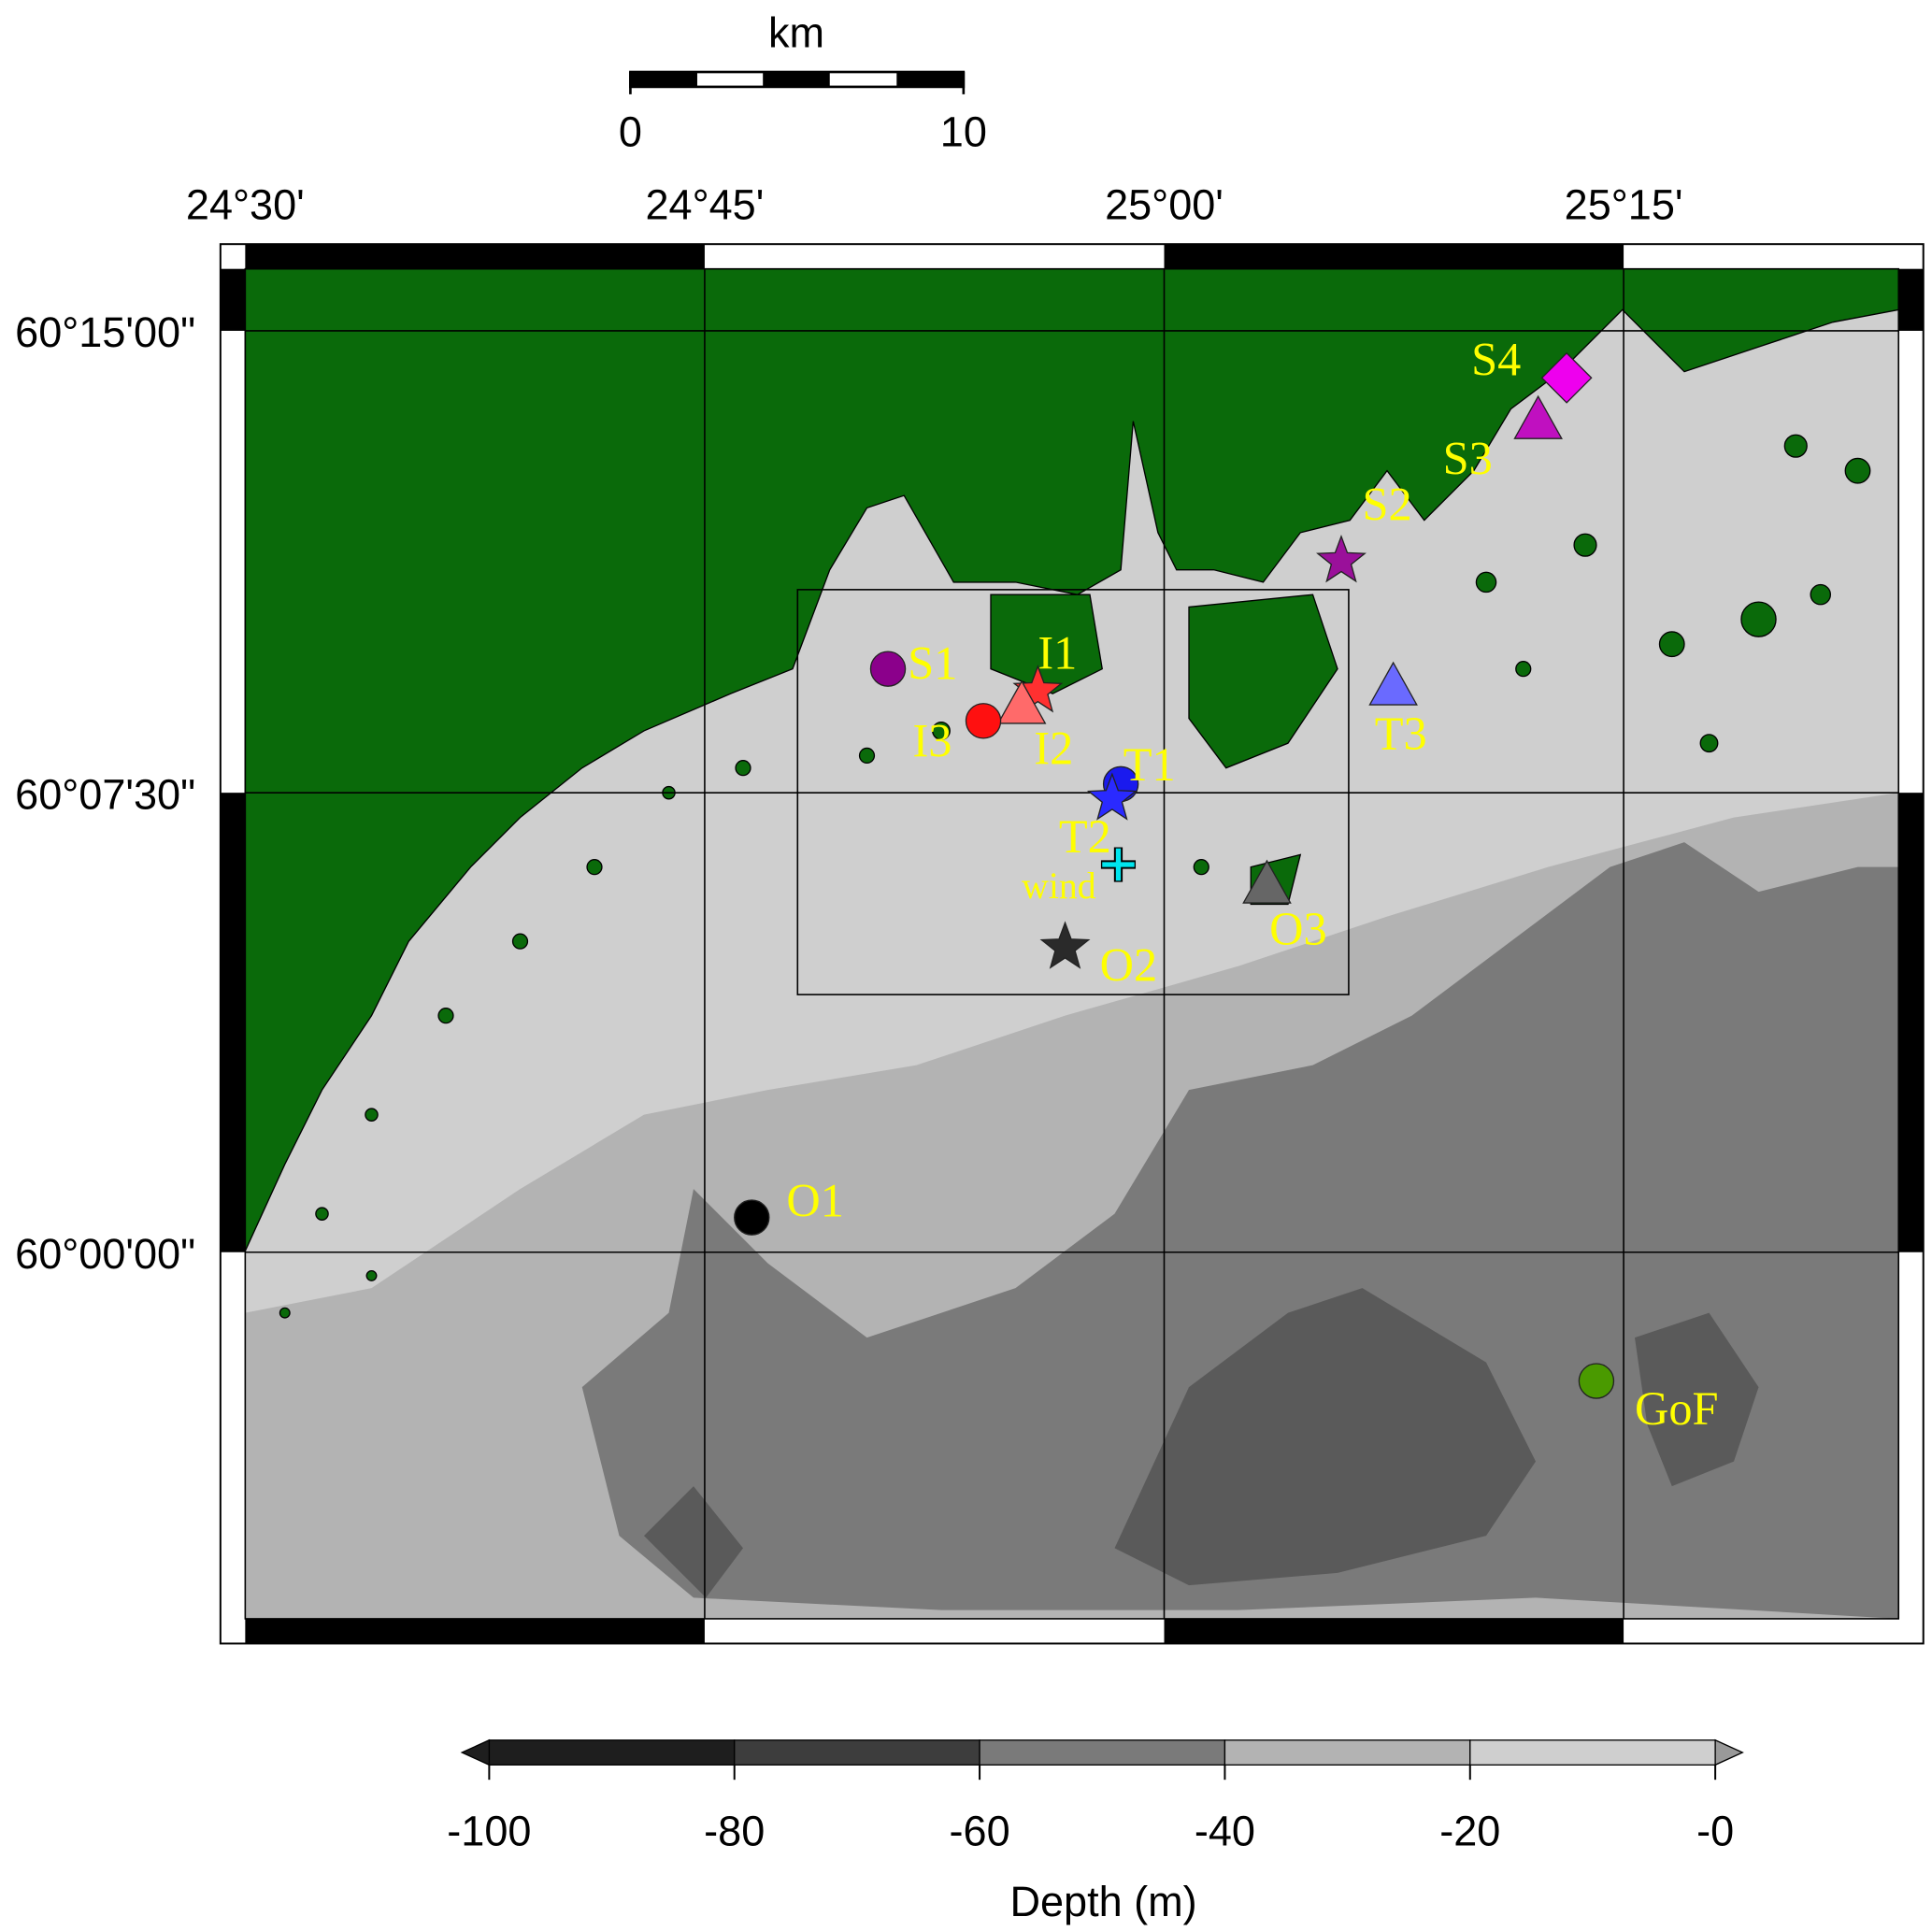  What do you see at coordinates (752, 1218) in the screenshot?
I see `station-marker-o1` at bounding box center [752, 1218].